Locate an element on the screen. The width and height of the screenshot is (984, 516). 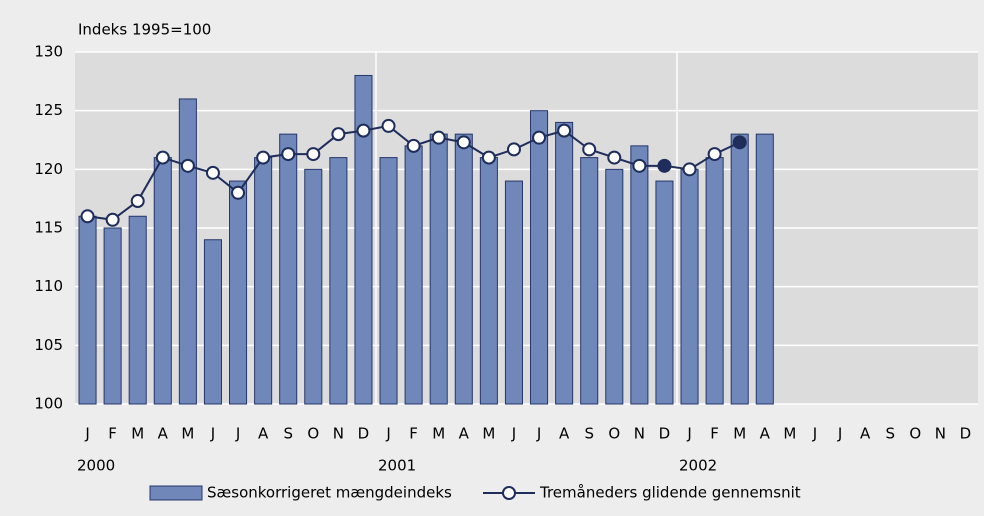
legend-label: Sæsonkorrigeret mængdeindeks is located at coordinates (329, 493).